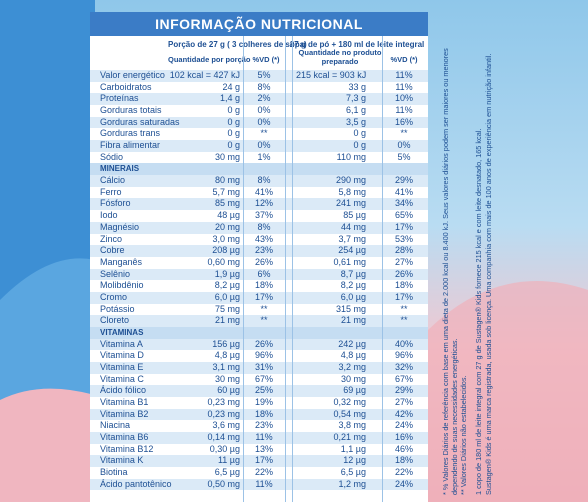  What do you see at coordinates (227, 285) in the screenshot?
I see `cell: 8,2 µg` at bounding box center [227, 285].